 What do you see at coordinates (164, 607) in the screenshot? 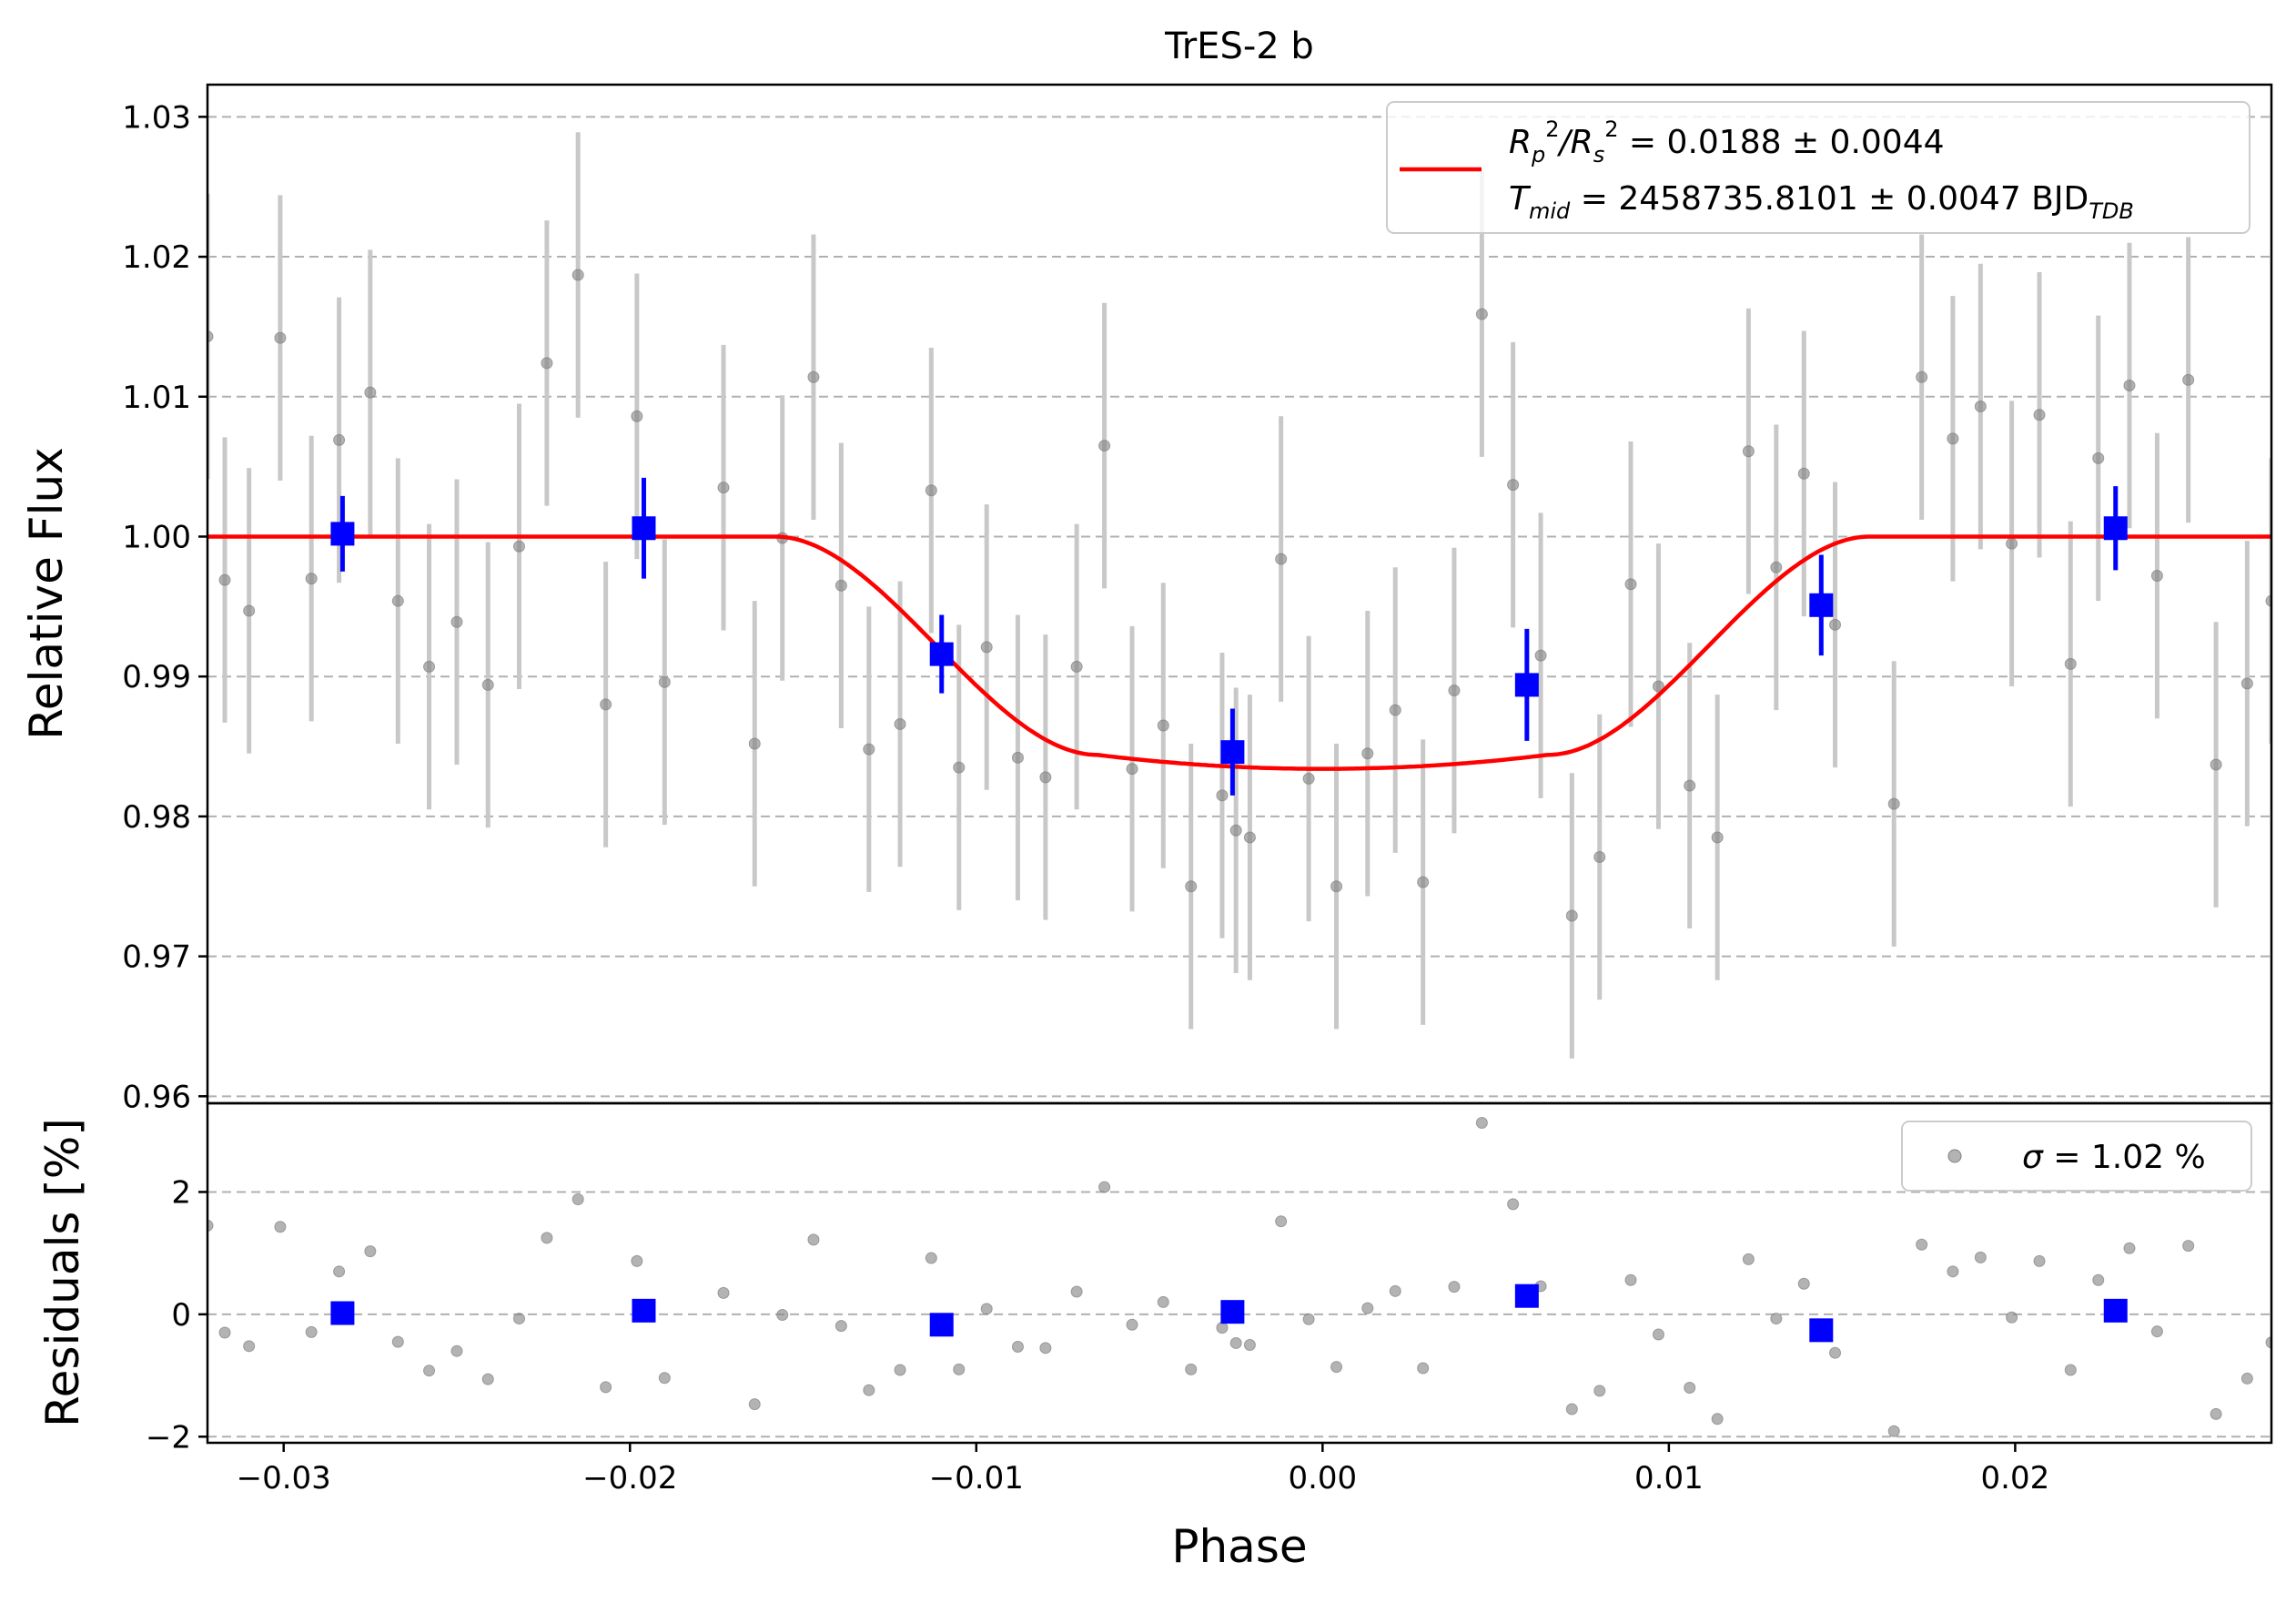
I see `main-y-axis: 0.96 0.97 0.98 0.99 1.00 1.01 1.02 1.03` at bounding box center [164, 607].